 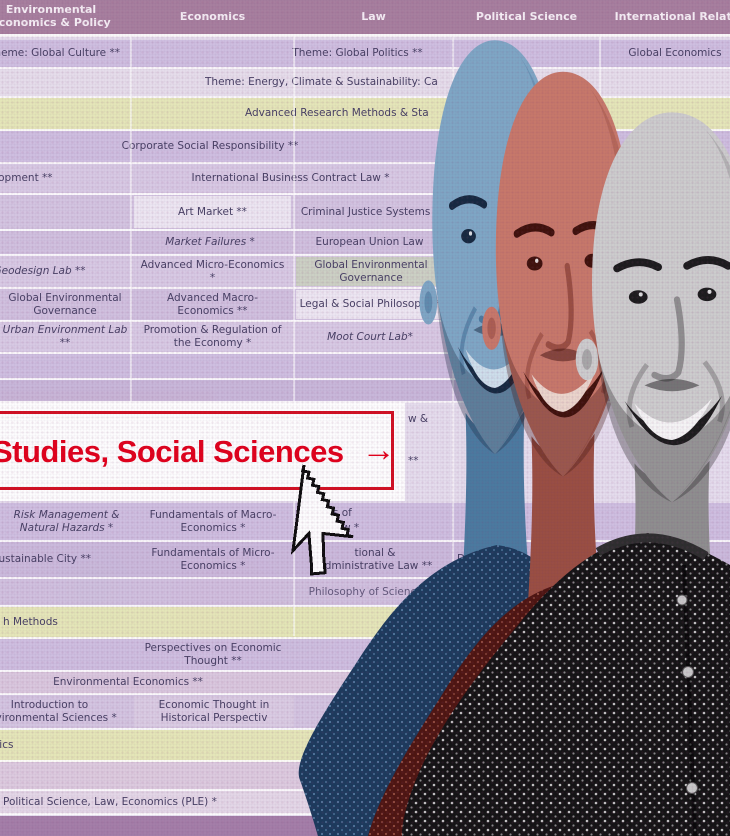 I want to click on course-cell: Development **, so click(x=26, y=178).